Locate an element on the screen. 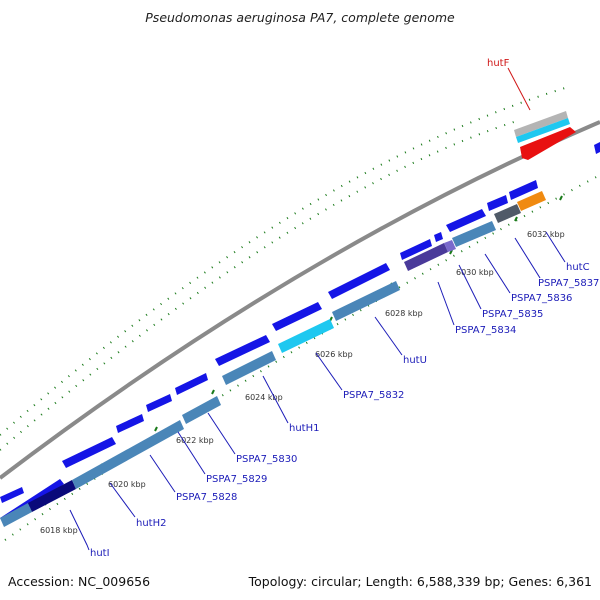 The height and width of the screenshot is (600, 600). gene-label-hutH2: hutH2 is located at coordinates (151, 523).